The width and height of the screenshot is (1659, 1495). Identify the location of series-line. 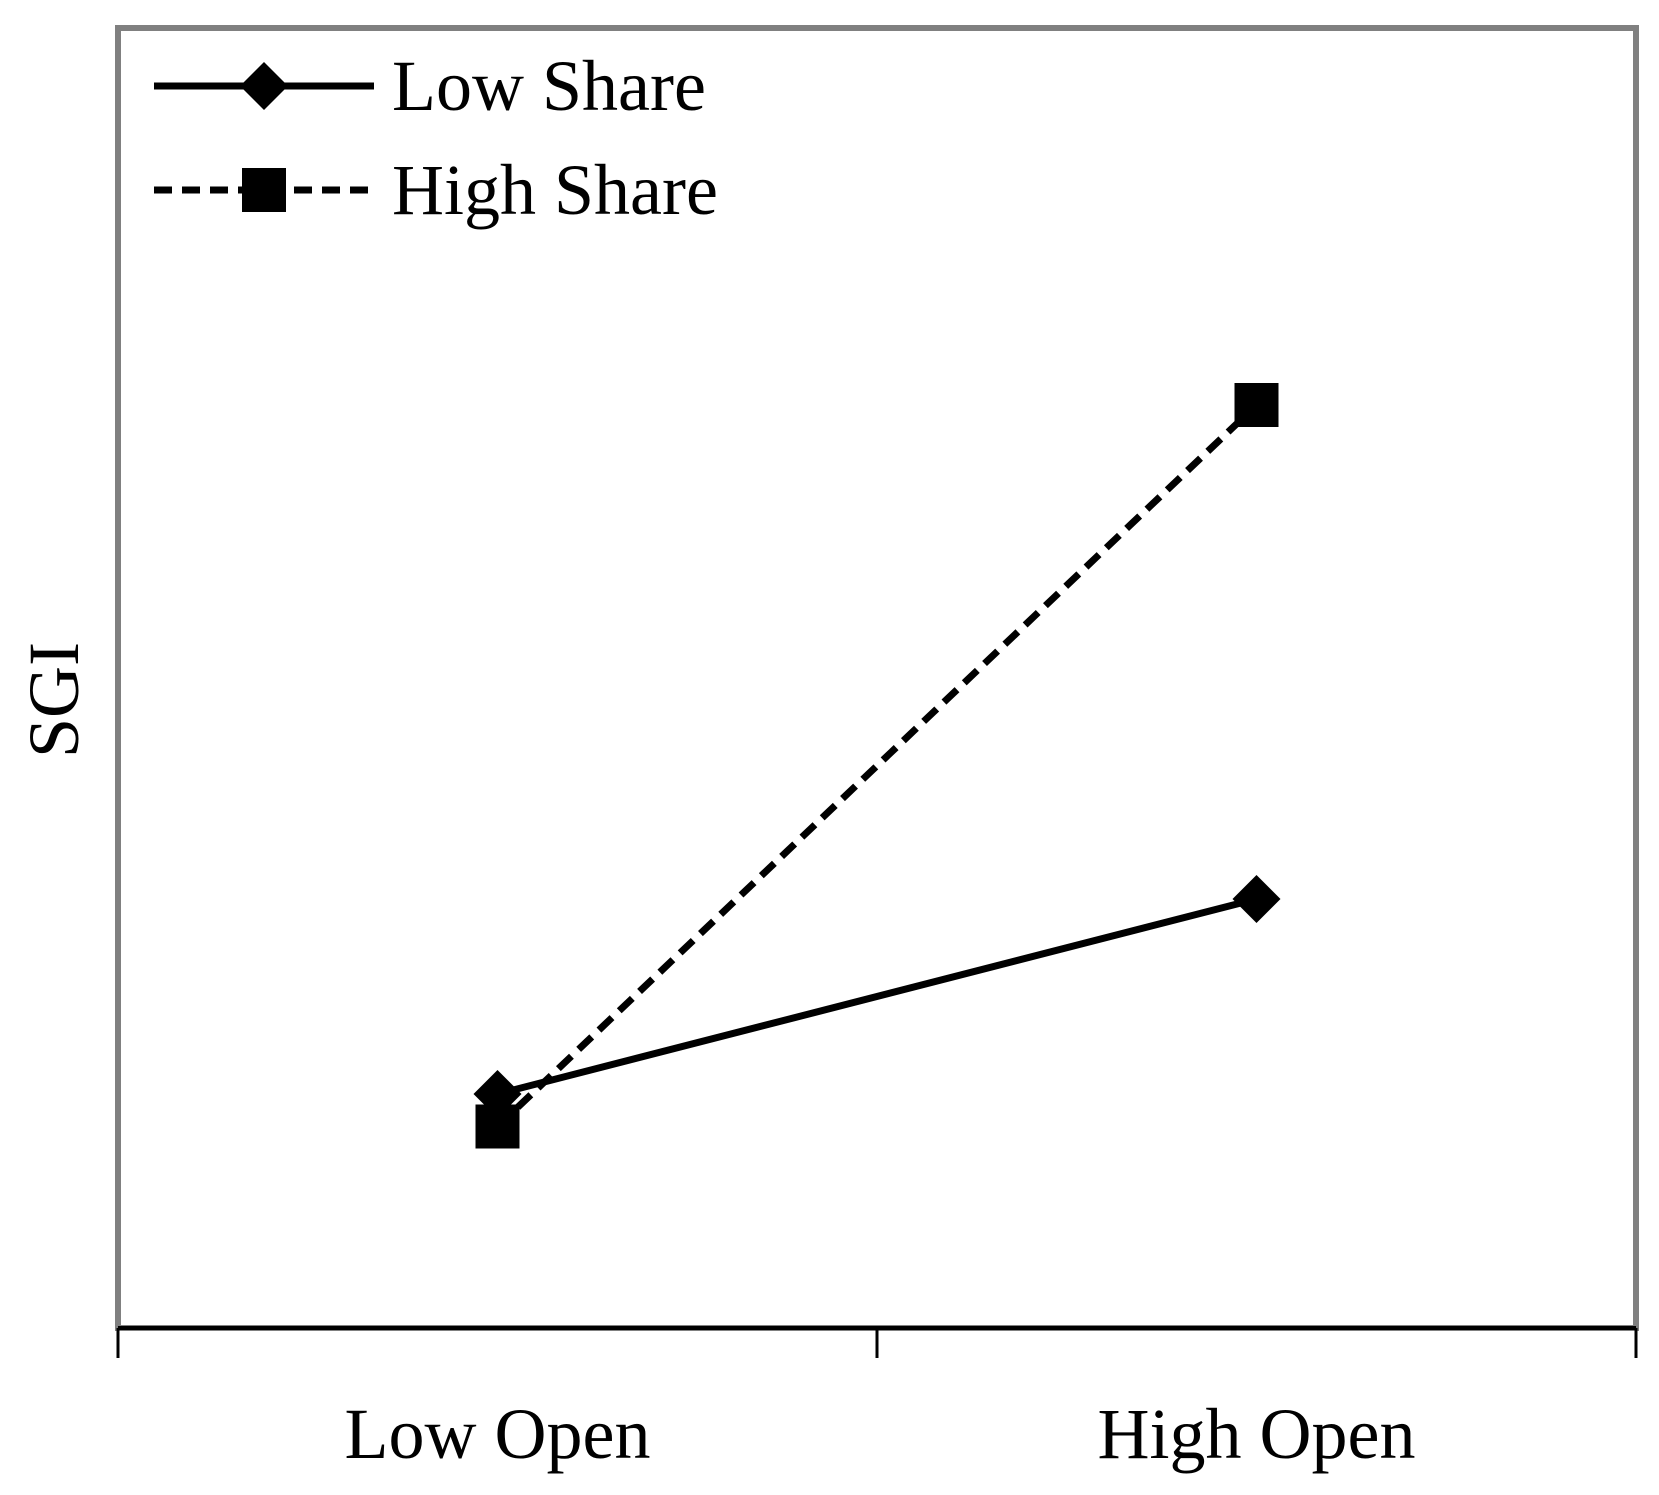
(877, 996).